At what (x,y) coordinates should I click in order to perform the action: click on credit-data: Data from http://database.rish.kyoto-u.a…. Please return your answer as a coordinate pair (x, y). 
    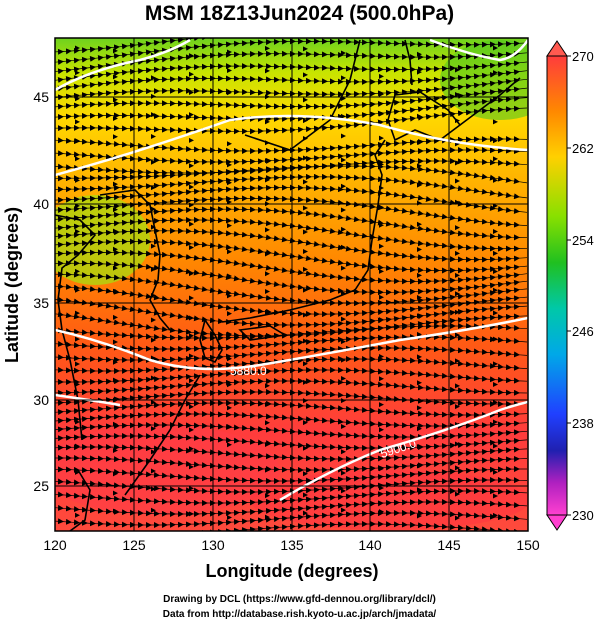
    Looking at the image, I should click on (299, 614).